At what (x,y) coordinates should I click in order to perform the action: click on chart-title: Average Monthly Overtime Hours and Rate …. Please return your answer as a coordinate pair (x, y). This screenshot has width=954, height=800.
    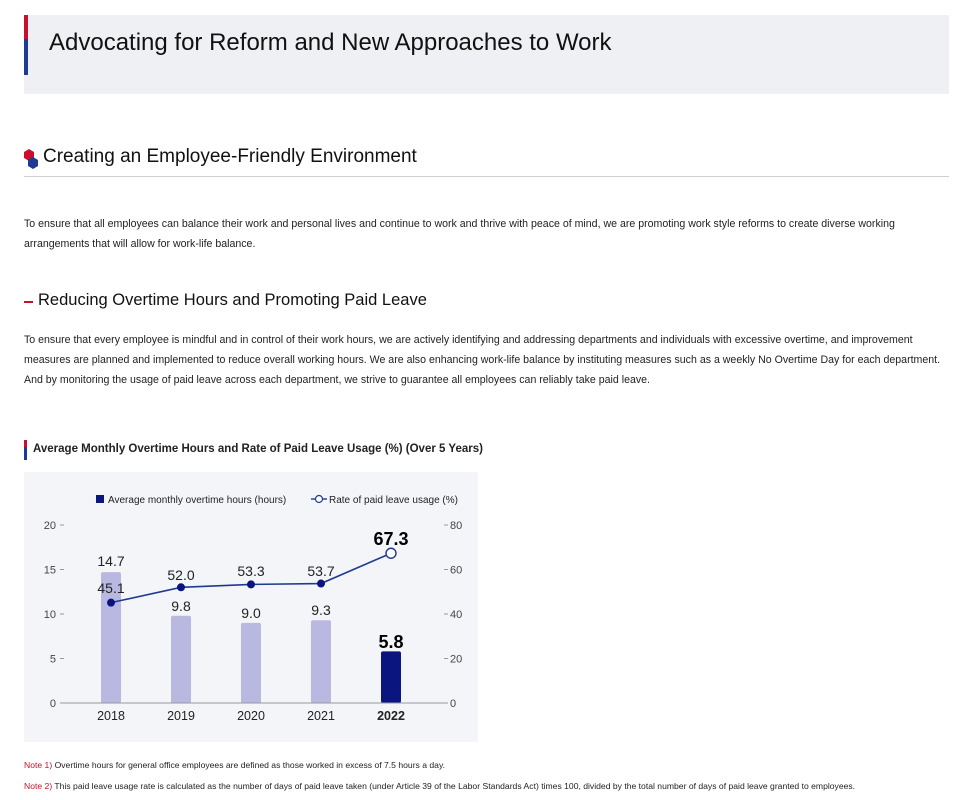
    Looking at the image, I should click on (258, 449).